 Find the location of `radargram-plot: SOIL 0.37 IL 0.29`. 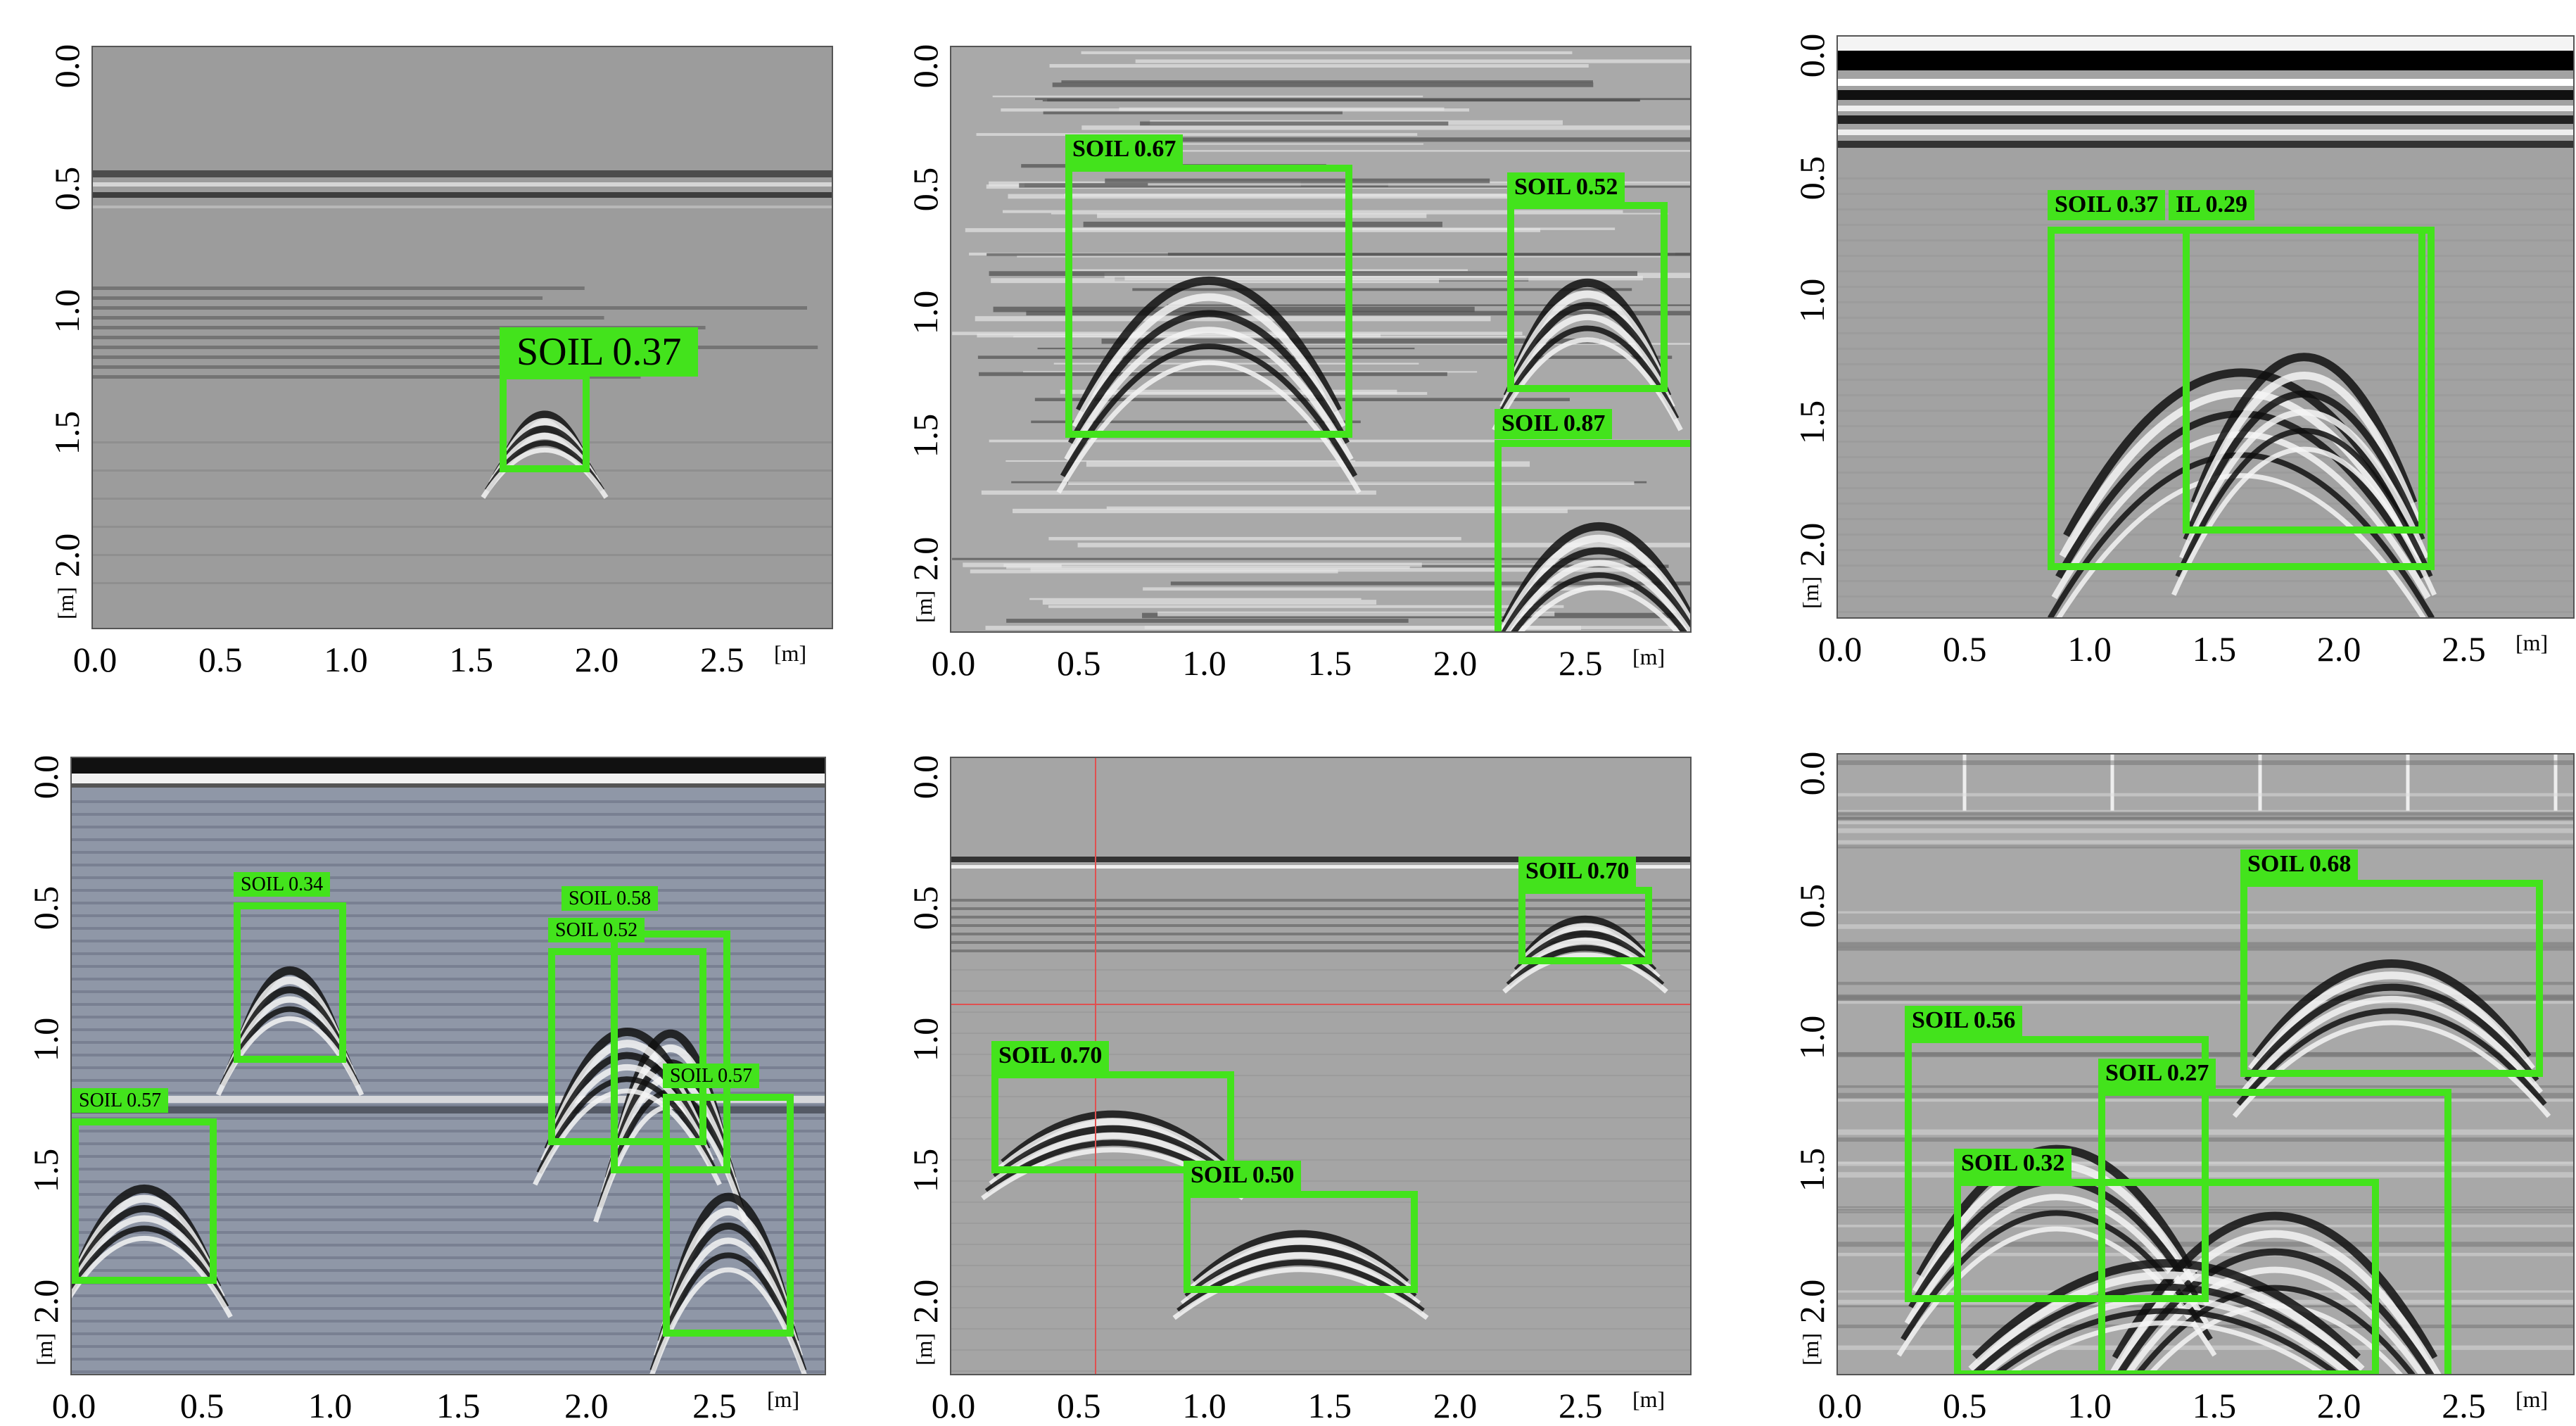

radargram-plot: SOIL 0.37 IL 0.29 is located at coordinates (2205, 327).